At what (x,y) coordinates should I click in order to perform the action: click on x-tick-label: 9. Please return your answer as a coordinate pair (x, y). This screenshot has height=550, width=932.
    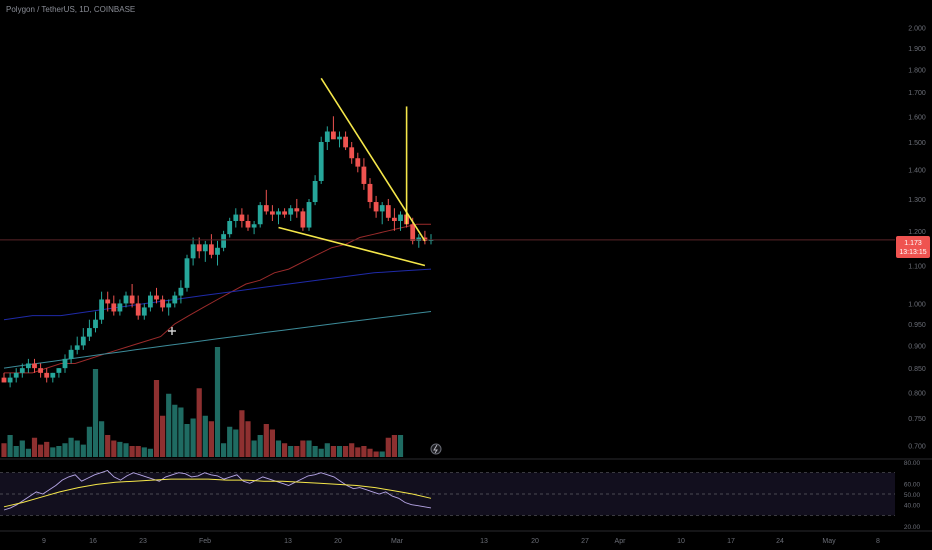
    Looking at the image, I should click on (44, 541).